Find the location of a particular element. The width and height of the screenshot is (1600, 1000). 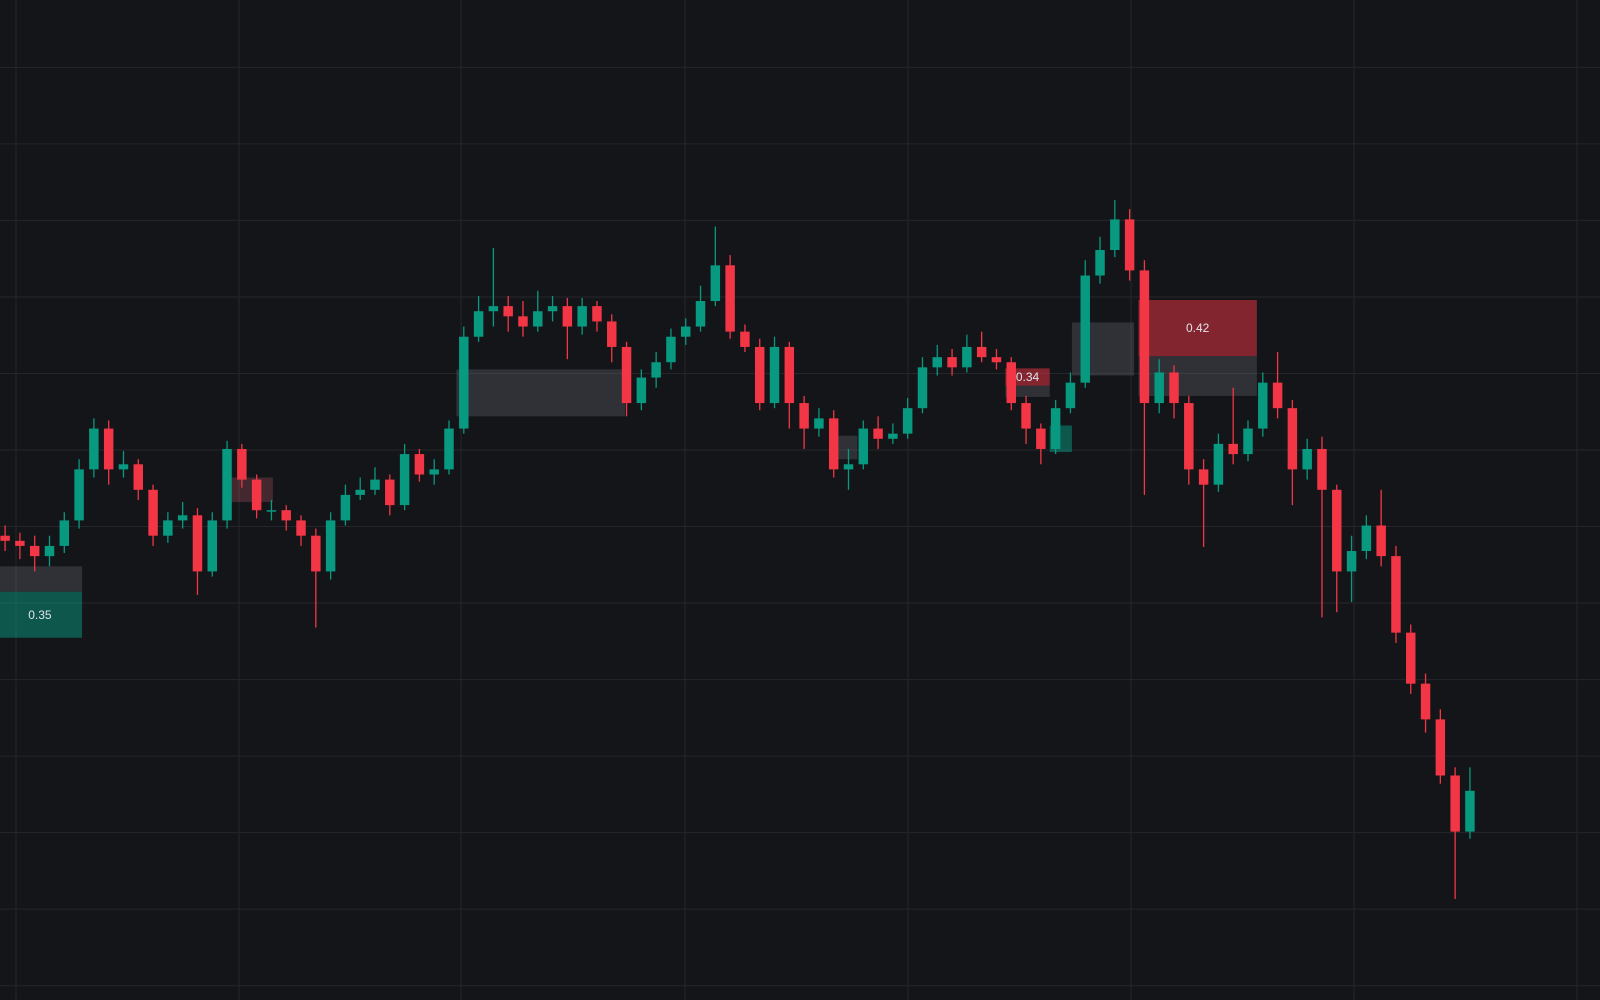

zone-label: 0.35 is located at coordinates (40, 615).